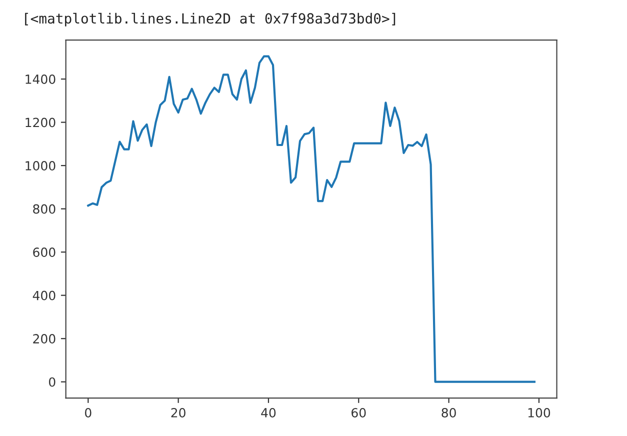  I want to click on x-tick-label: 60, so click(359, 413).